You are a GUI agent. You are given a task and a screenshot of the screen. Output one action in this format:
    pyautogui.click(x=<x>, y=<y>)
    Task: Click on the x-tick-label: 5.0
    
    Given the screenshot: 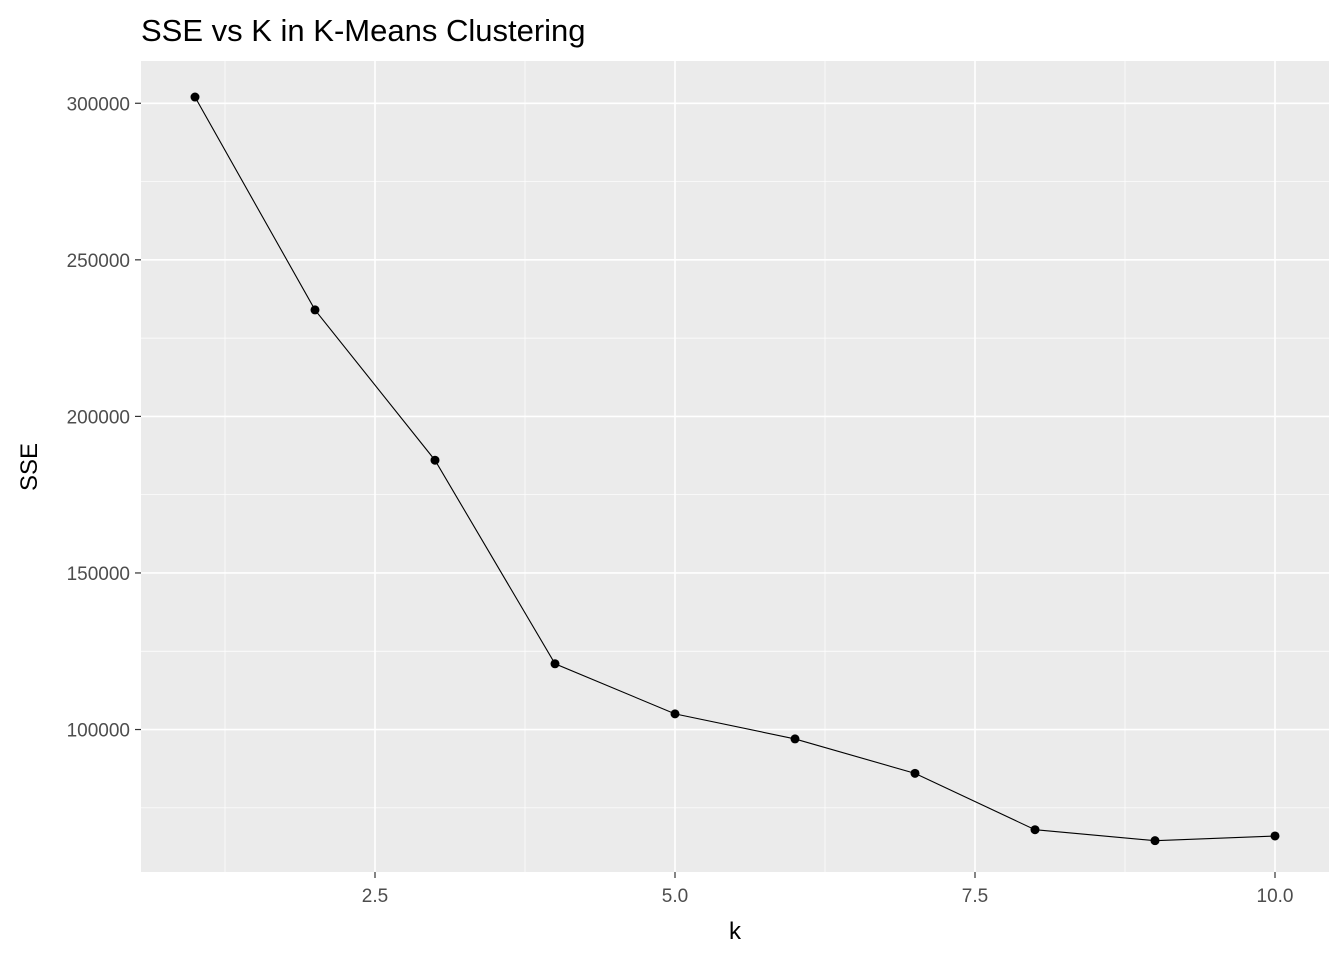 What is the action you would take?
    pyautogui.click(x=675, y=896)
    